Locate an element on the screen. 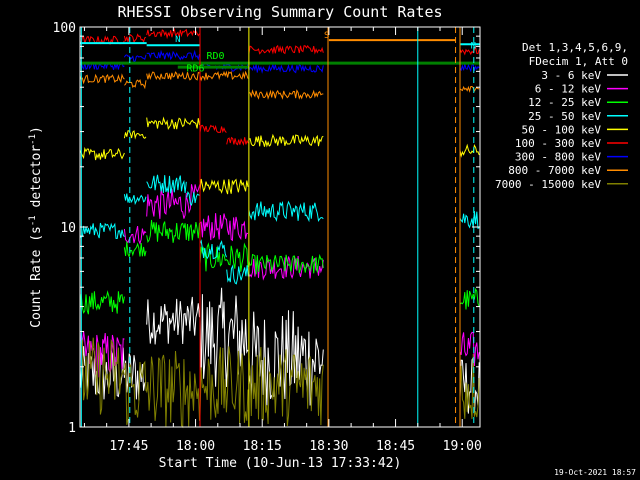  legend-label: 12 - 25 keV is located at coordinates (564, 102).